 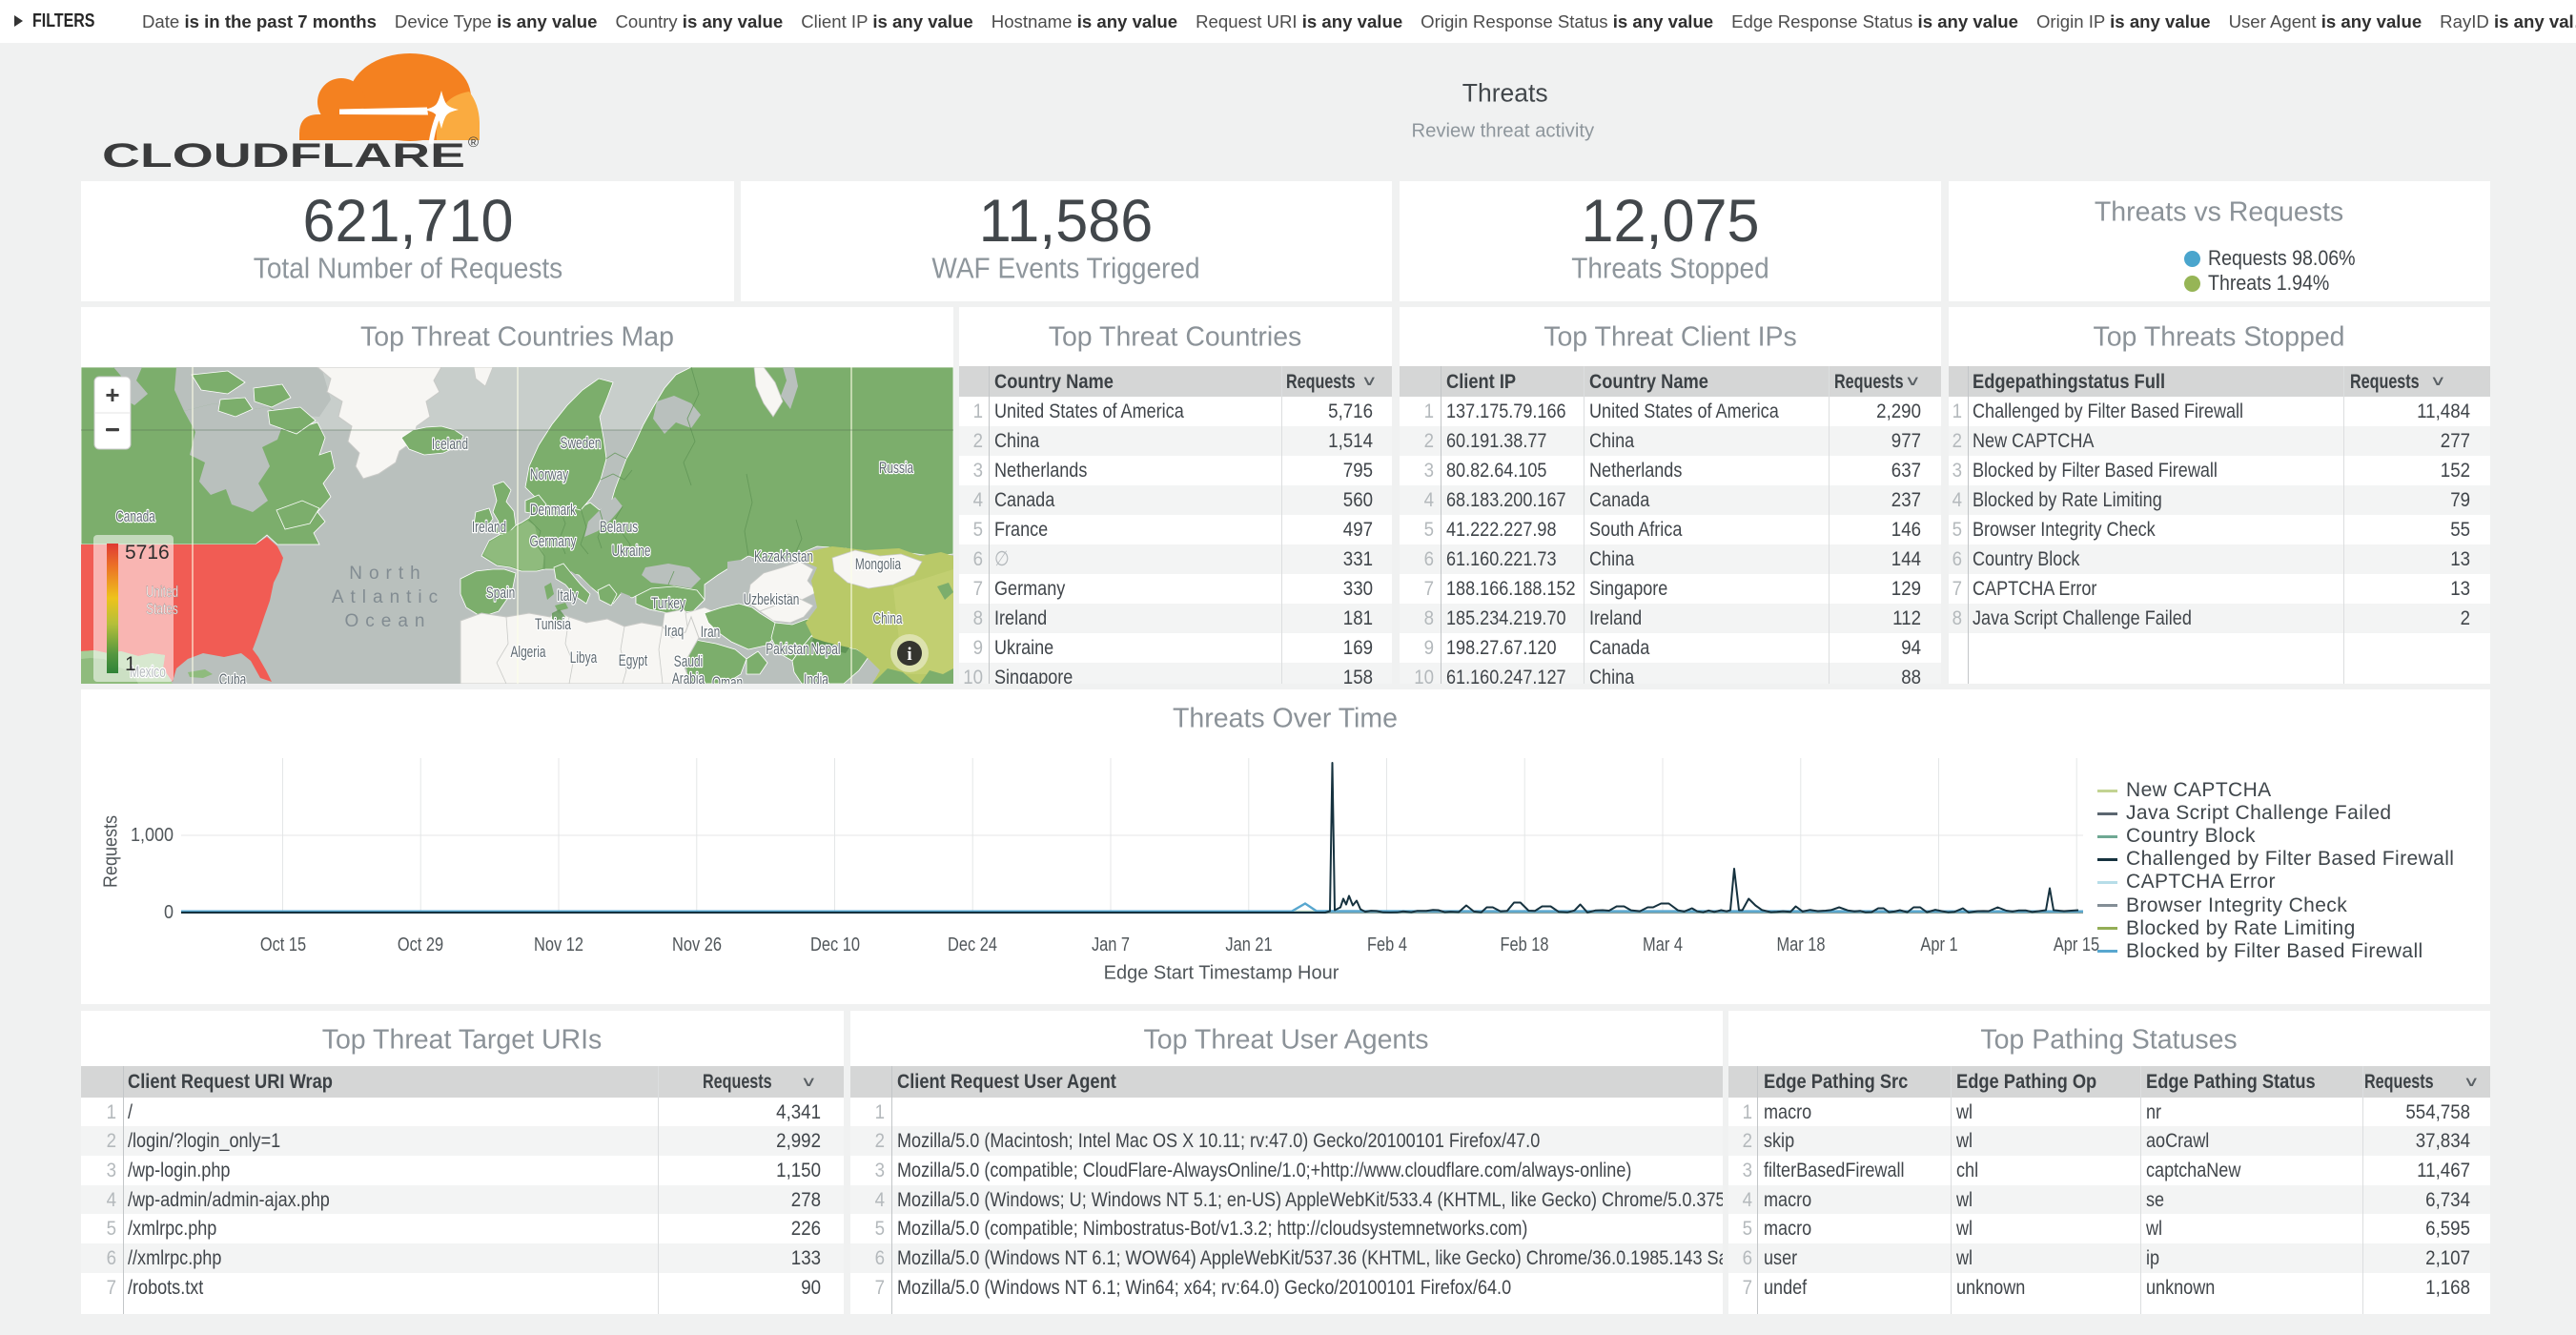 What do you see at coordinates (634, 660) in the screenshot?
I see `svg-text: Egypt` at bounding box center [634, 660].